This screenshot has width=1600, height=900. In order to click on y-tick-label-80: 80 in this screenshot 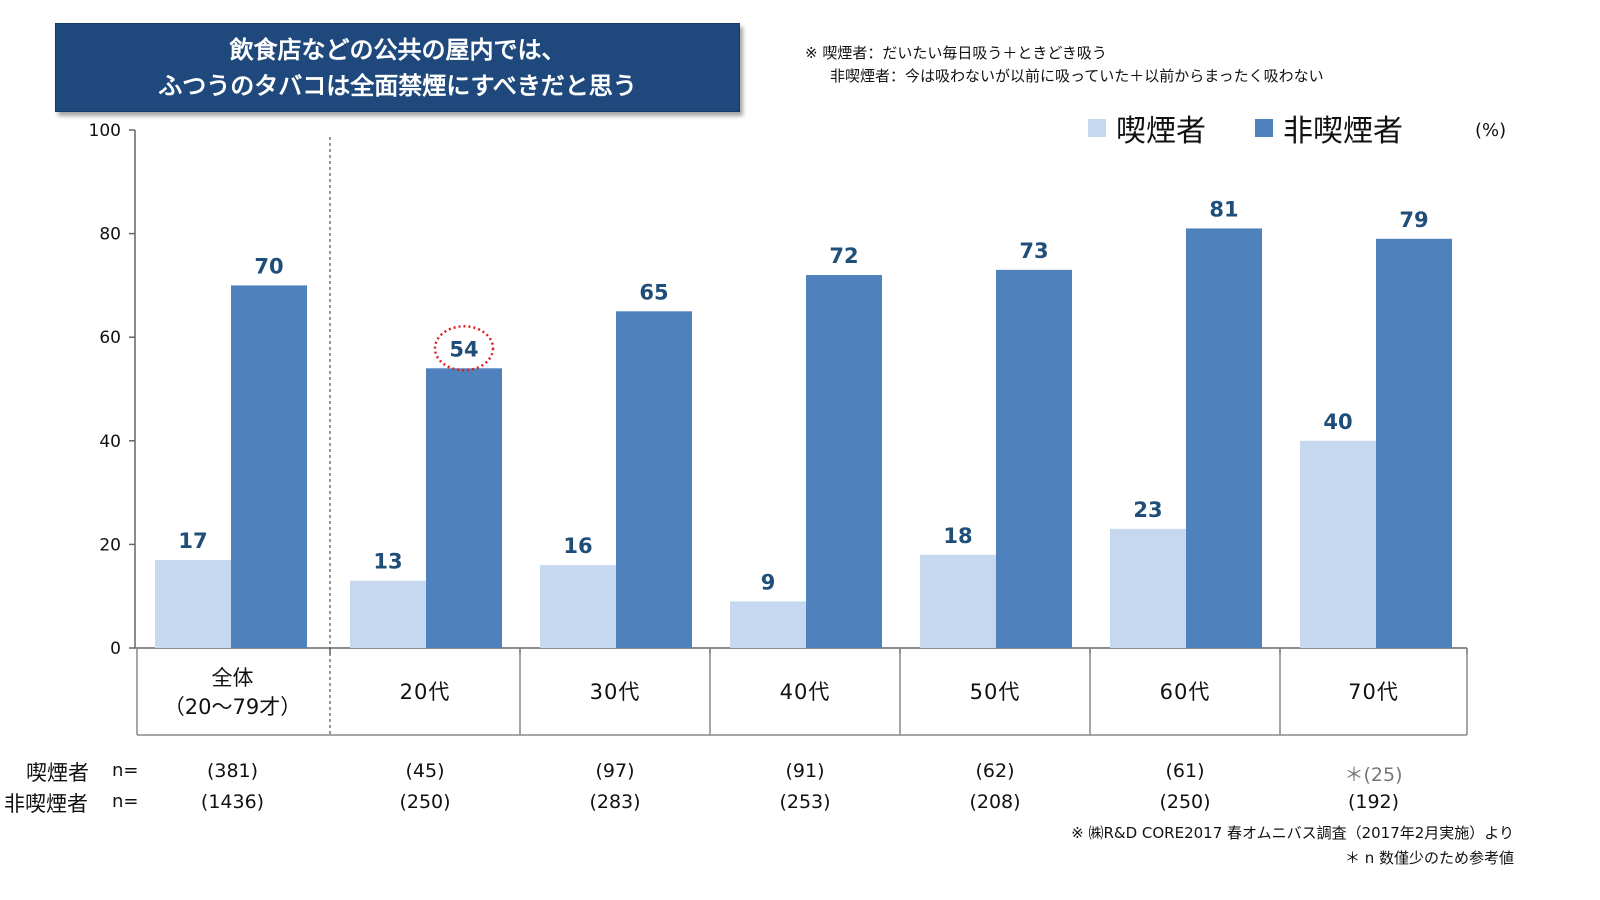, I will do `click(110, 235)`.